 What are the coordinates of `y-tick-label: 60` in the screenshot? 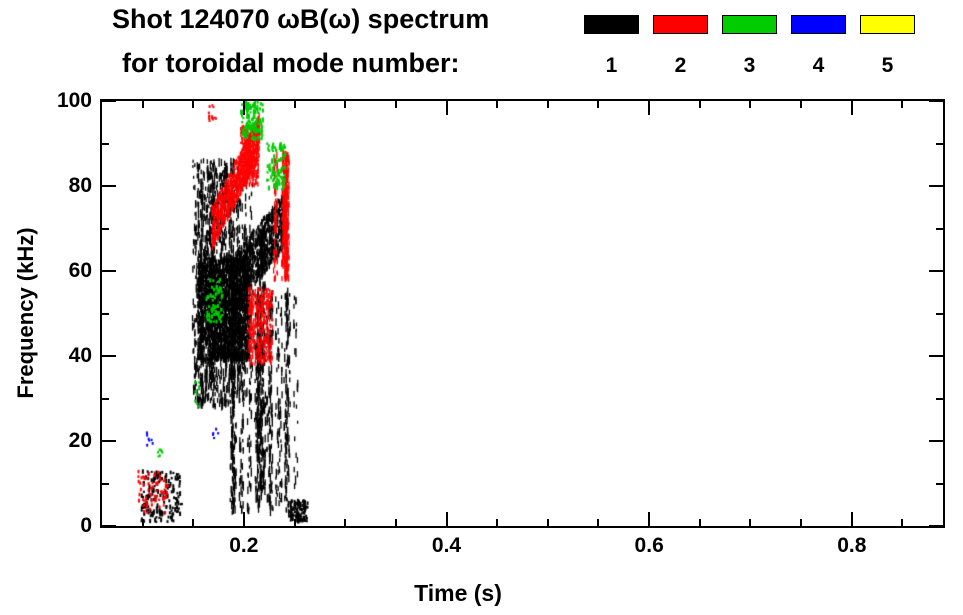 It's located at (80, 270).